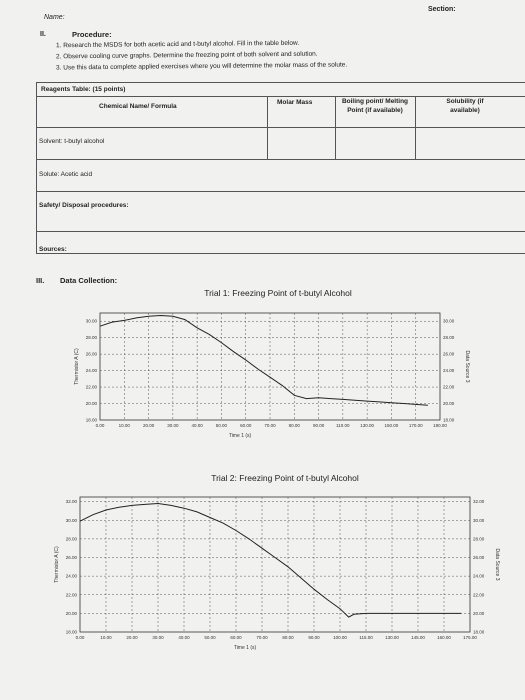 The width and height of the screenshot is (525, 700). I want to click on y2-tick-label: 32.00, so click(479, 501).